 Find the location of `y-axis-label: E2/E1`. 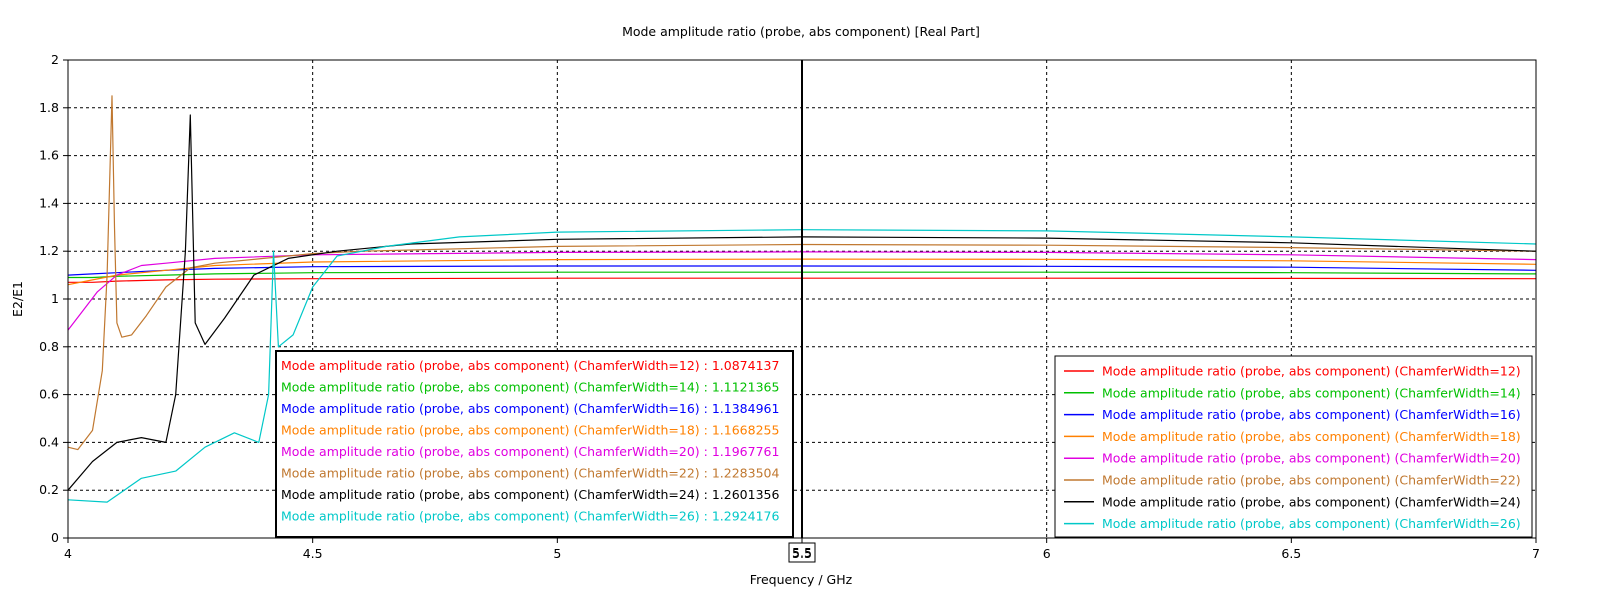

y-axis-label: E2/E1 is located at coordinates (17, 299).